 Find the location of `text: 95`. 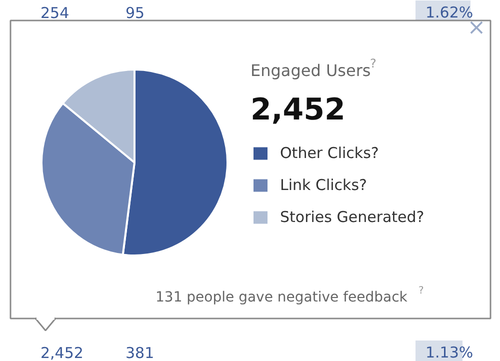

text: 95 is located at coordinates (135, 13).